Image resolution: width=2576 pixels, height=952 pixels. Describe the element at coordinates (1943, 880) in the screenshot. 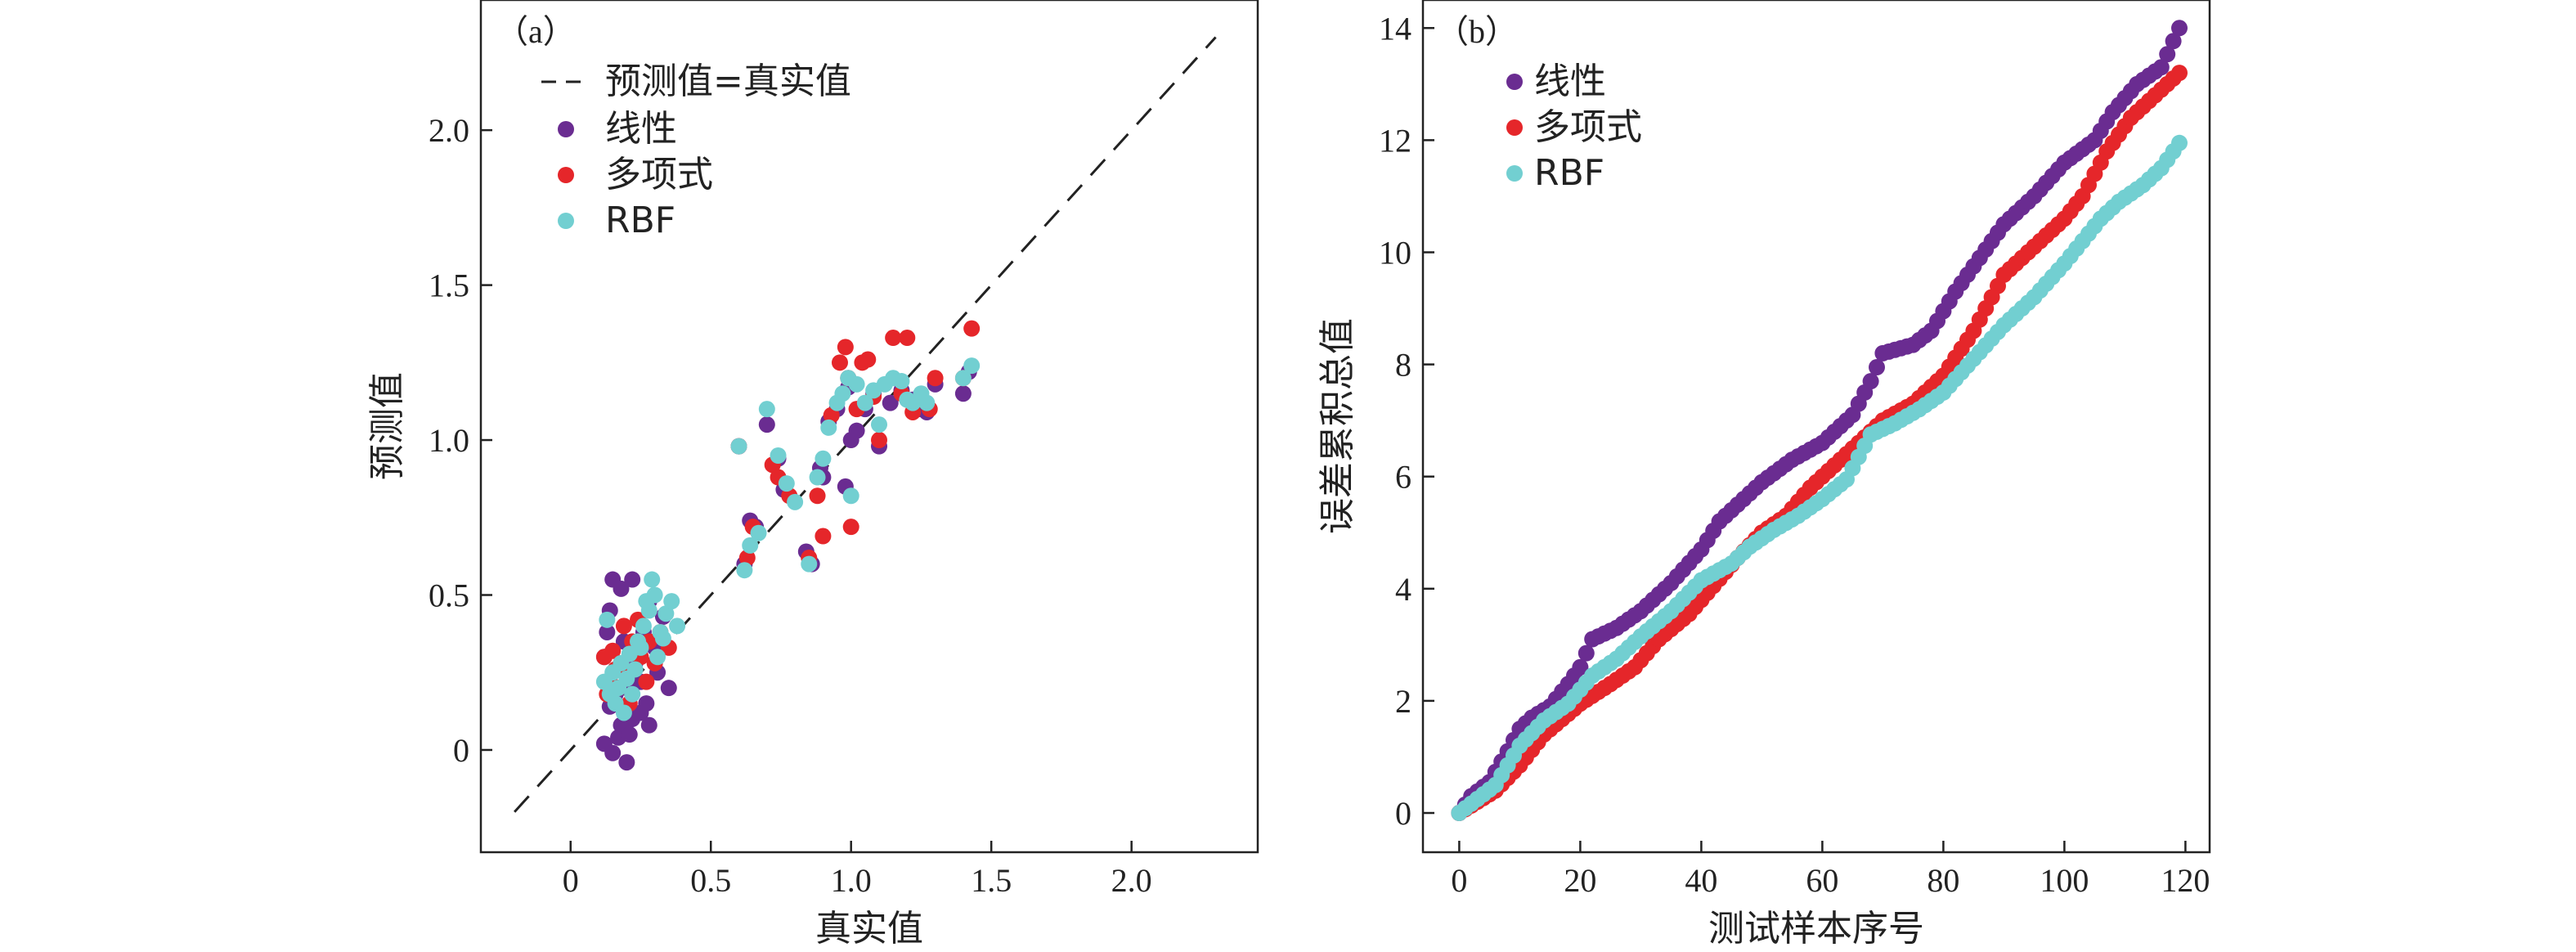

I see `x-tick-label: 80` at that location.